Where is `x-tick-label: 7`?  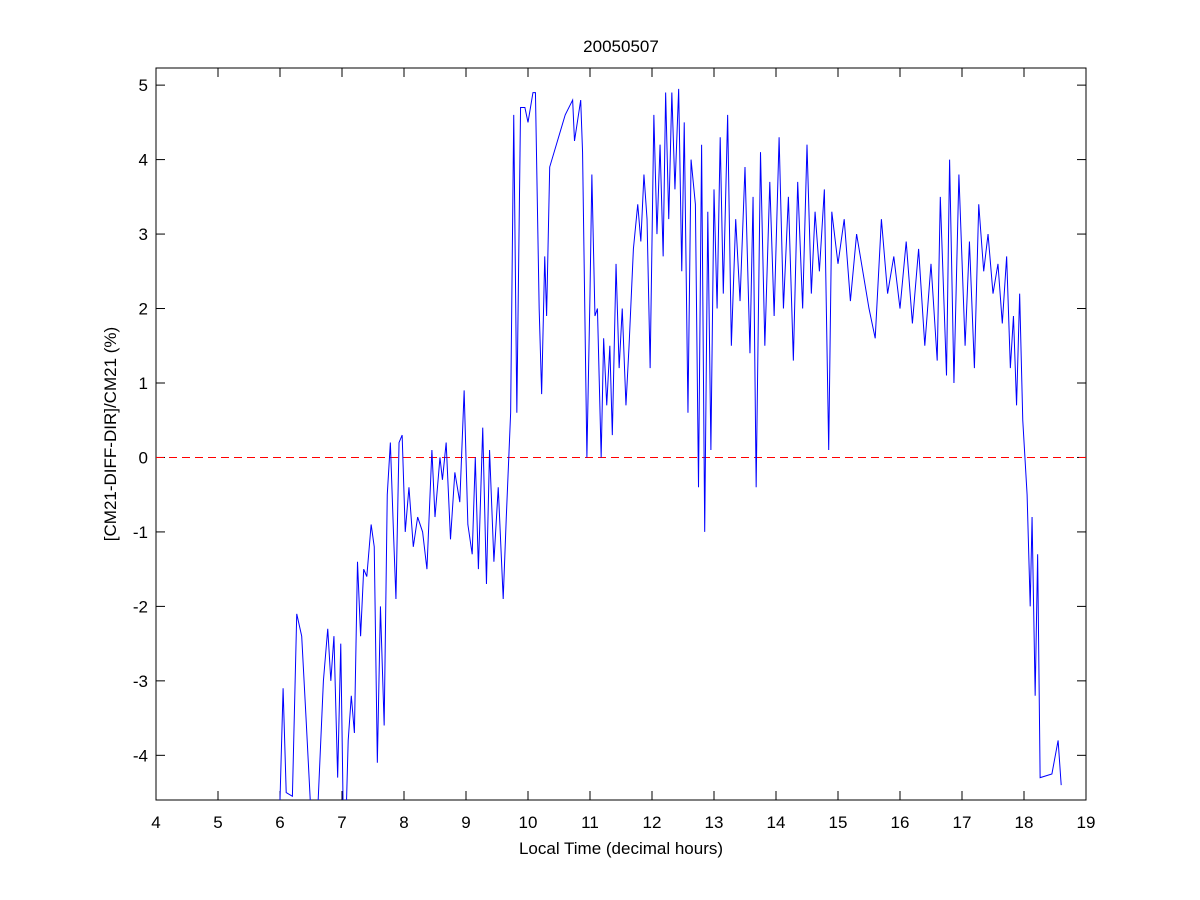 x-tick-label: 7 is located at coordinates (341, 822).